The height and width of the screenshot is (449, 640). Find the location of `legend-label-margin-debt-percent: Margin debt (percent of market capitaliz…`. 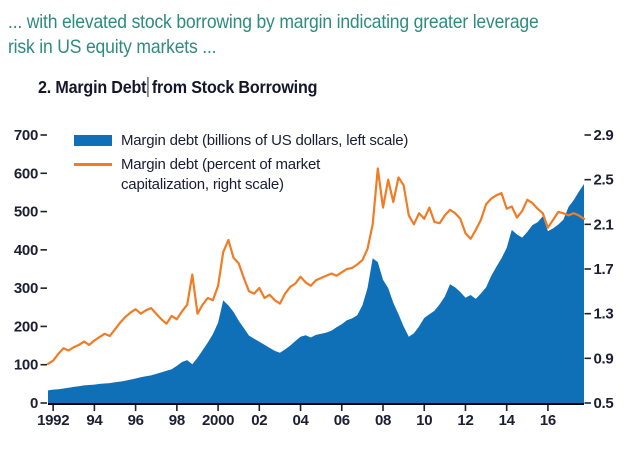

legend-label-margin-debt-percent: Margin debt (percent of market capitaliz… is located at coordinates (221, 174).